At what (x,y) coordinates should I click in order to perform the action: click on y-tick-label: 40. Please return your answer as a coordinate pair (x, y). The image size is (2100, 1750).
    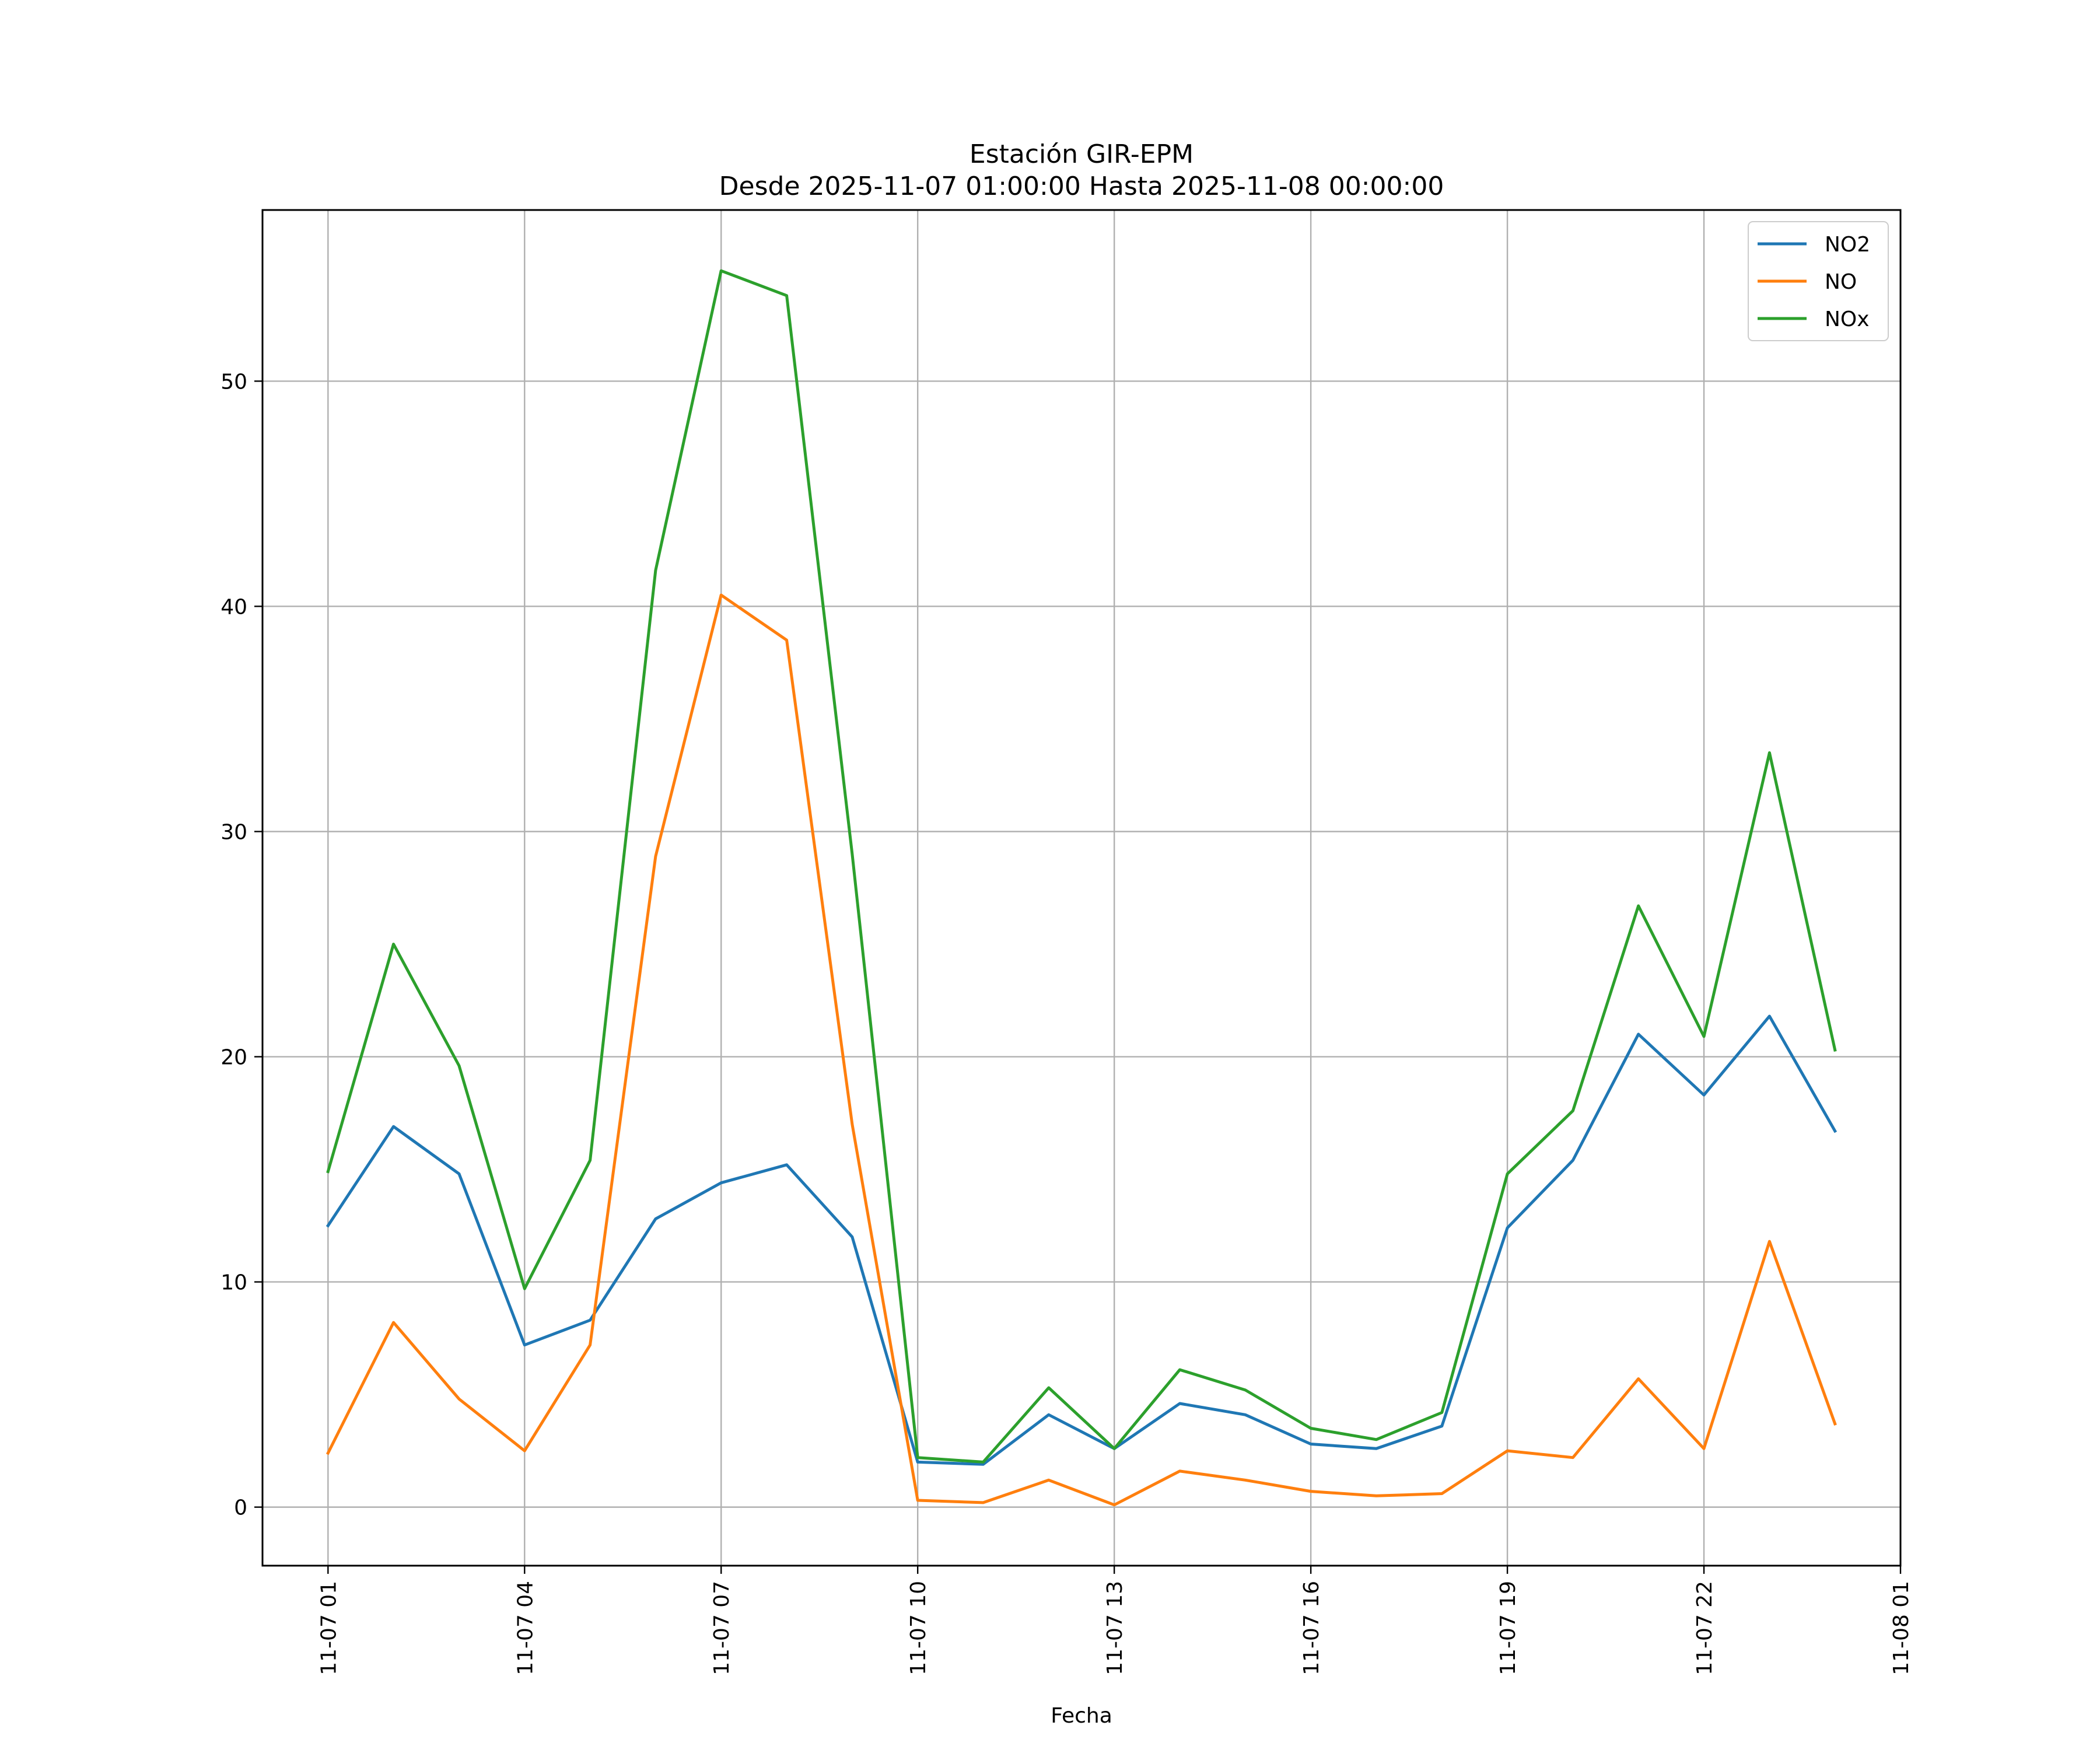
    Looking at the image, I should click on (233, 607).